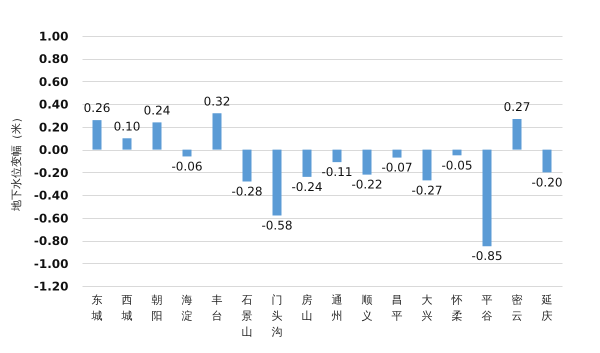 The height and width of the screenshot is (353, 600). What do you see at coordinates (51, 218) in the screenshot?
I see `y-tick-label: -0.60` at bounding box center [51, 218].